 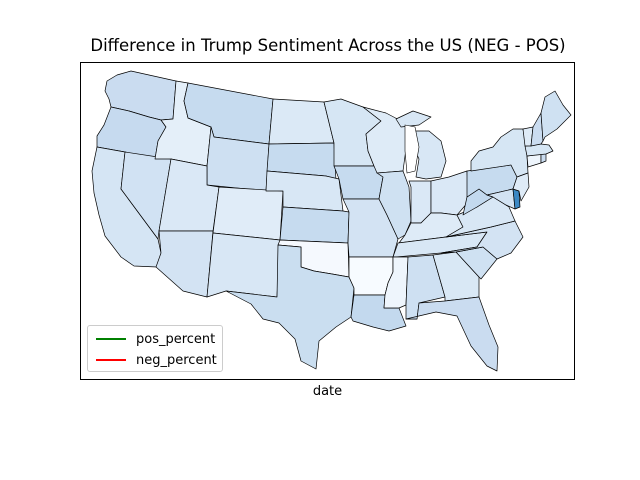 What do you see at coordinates (248, 213) in the screenshot?
I see `state-co` at bounding box center [248, 213].